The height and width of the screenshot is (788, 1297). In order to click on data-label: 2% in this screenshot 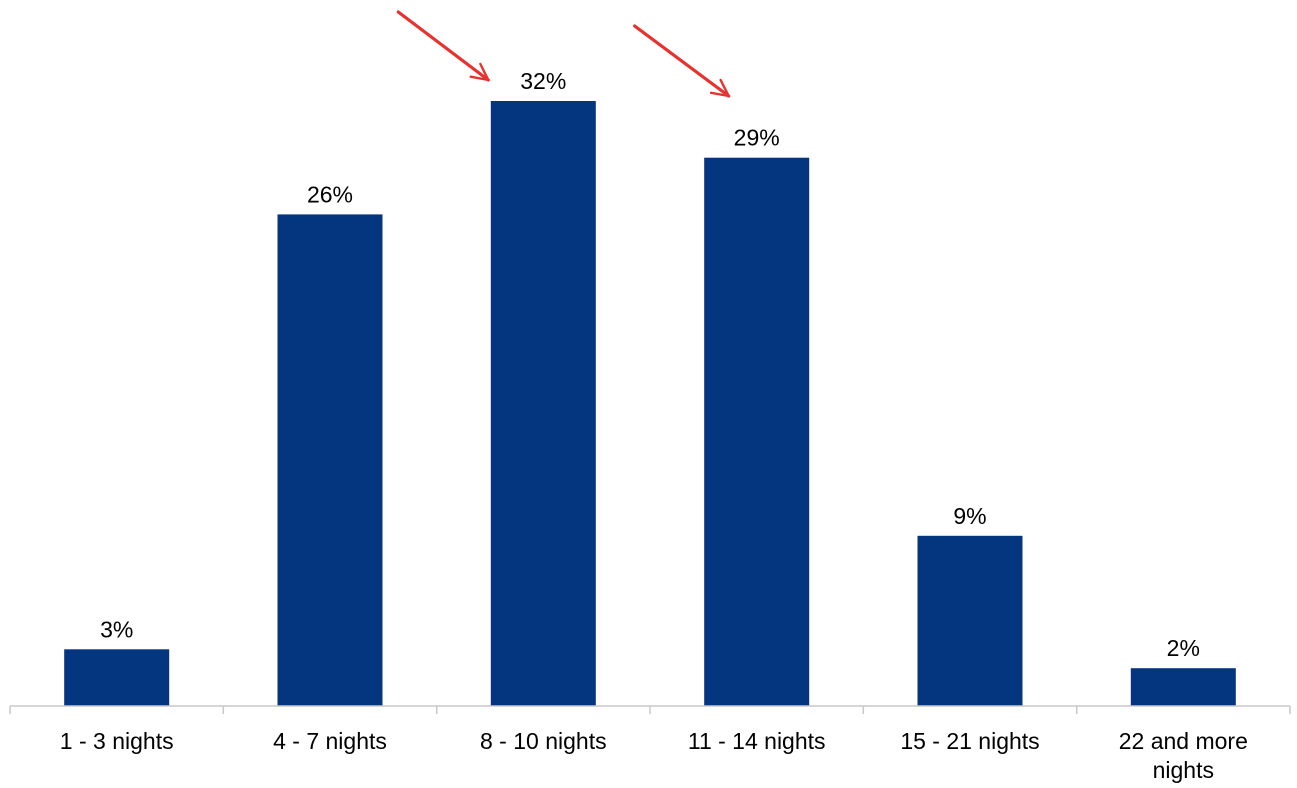, I will do `click(1183, 648)`.